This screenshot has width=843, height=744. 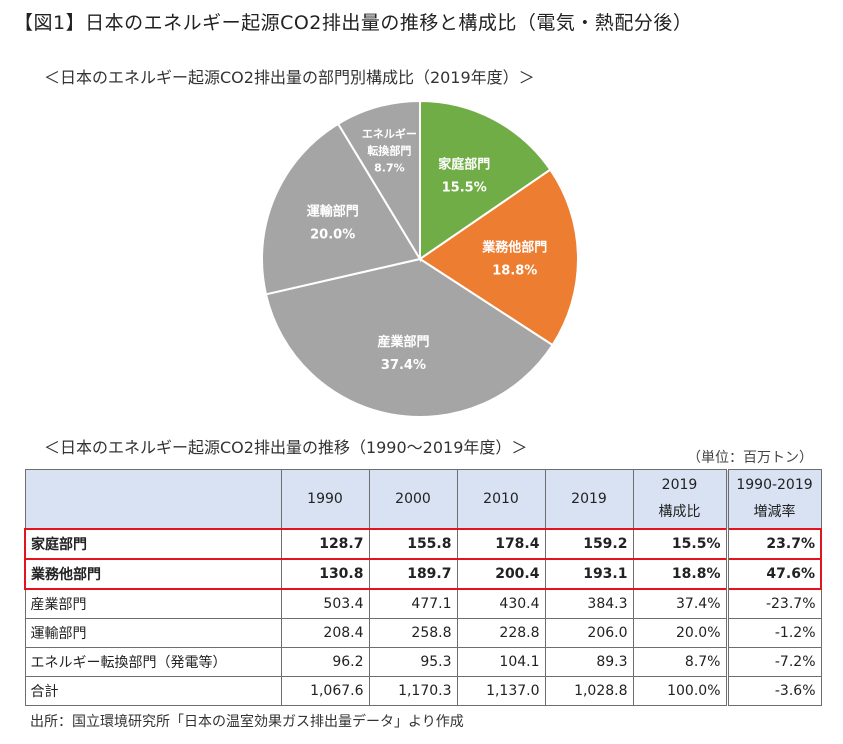 What do you see at coordinates (153, 603) in the screenshot?
I see `row-label: 産業部門` at bounding box center [153, 603].